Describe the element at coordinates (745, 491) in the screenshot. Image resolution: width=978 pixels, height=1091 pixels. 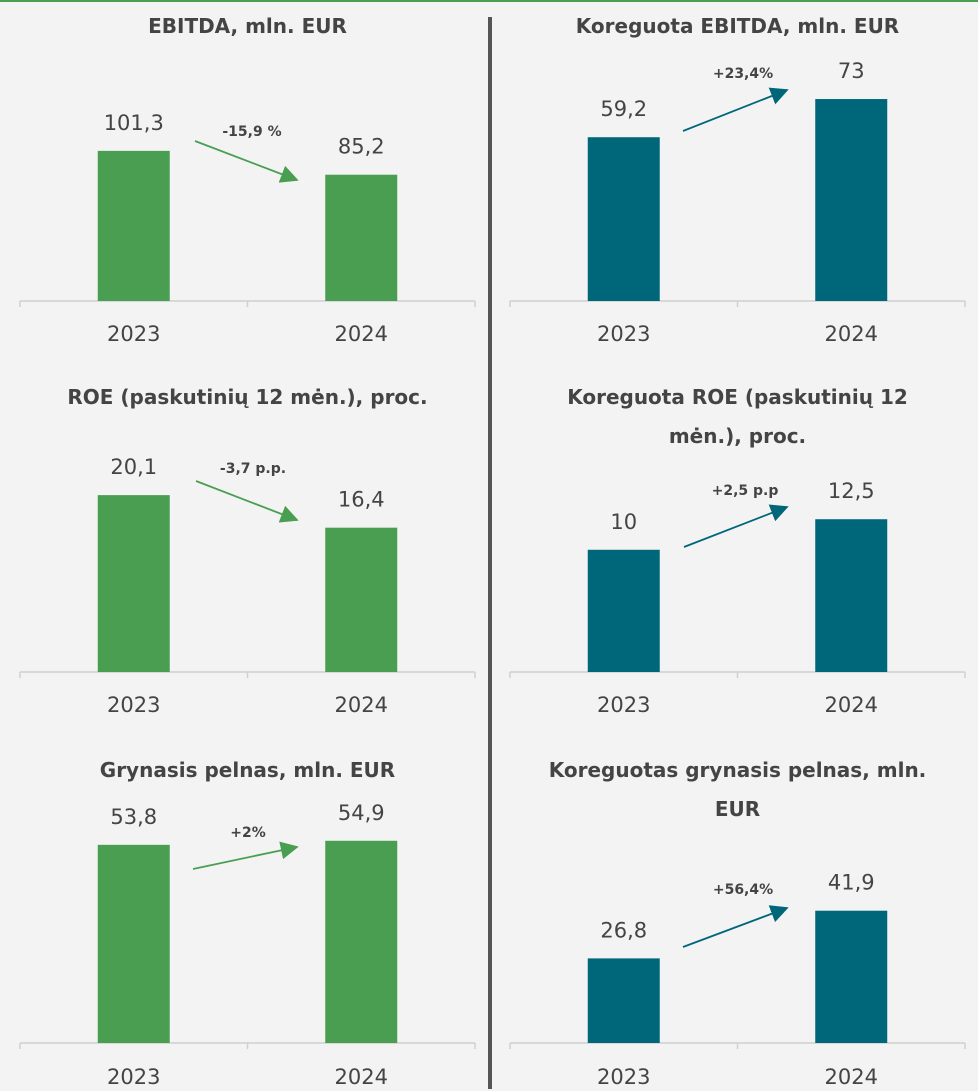
I see `change-label: +2,5 p.p` at that location.